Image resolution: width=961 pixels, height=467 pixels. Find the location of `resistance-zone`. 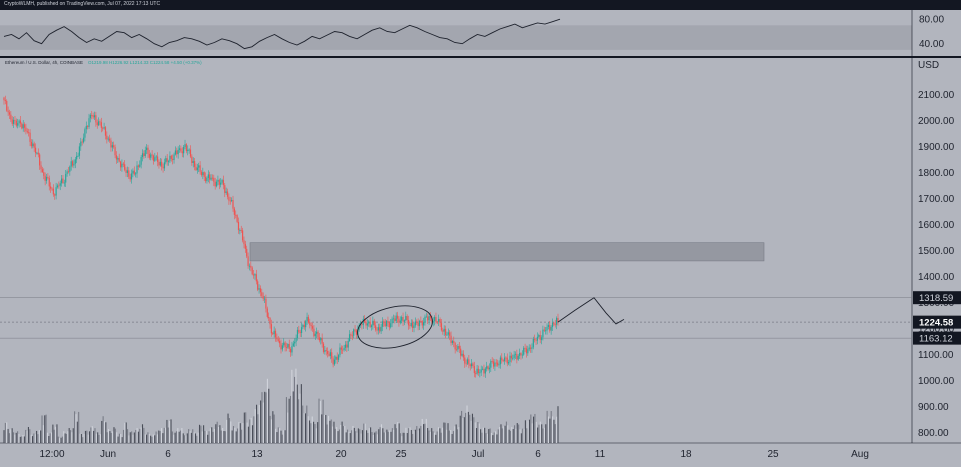

resistance-zone is located at coordinates (507, 252).